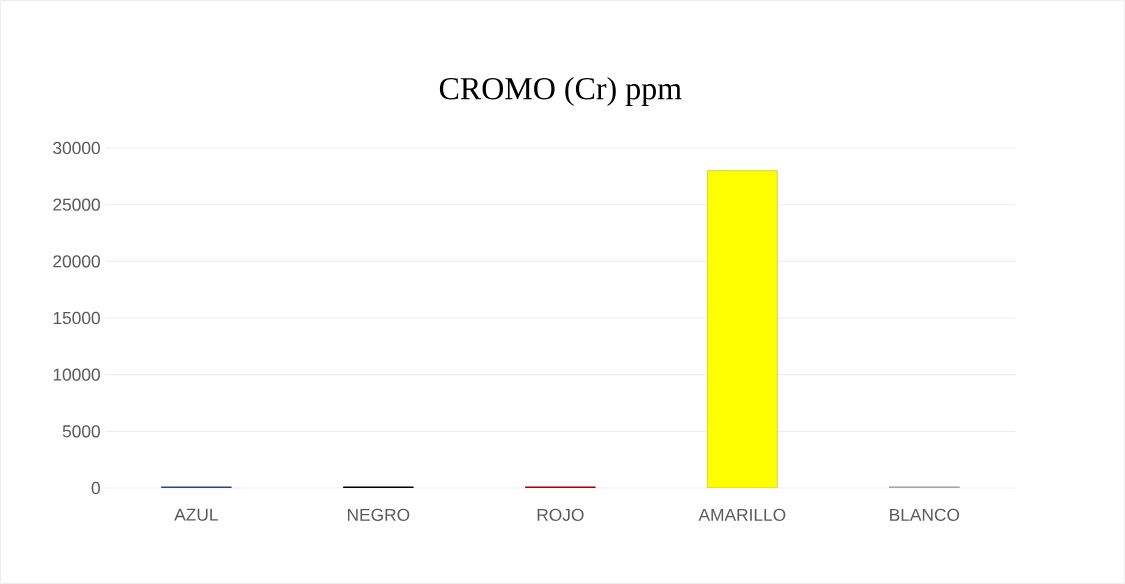  What do you see at coordinates (76, 148) in the screenshot?
I see `y-tick-label: 30000` at bounding box center [76, 148].